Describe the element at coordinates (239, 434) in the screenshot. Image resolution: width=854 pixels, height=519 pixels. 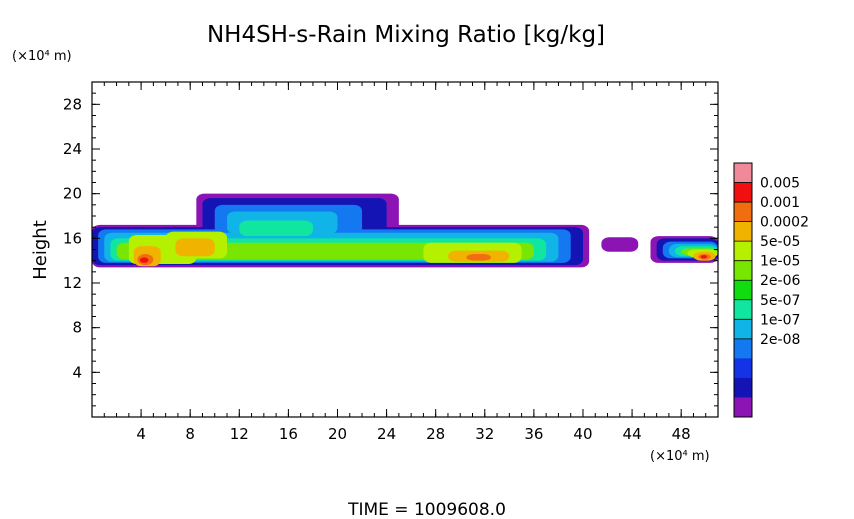
I see `x-tick-label: 12` at that location.